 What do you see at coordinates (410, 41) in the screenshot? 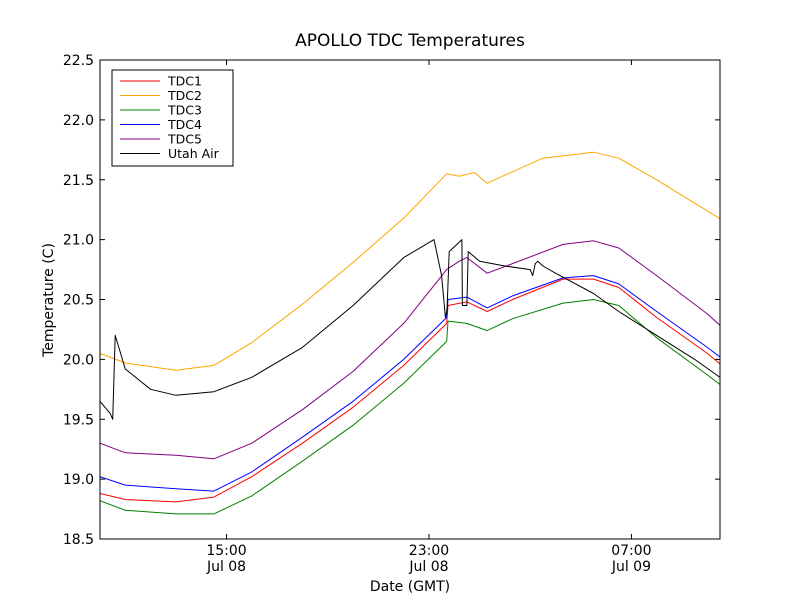
I see `chart-title: APOLLO TDC Temperatures` at bounding box center [410, 41].